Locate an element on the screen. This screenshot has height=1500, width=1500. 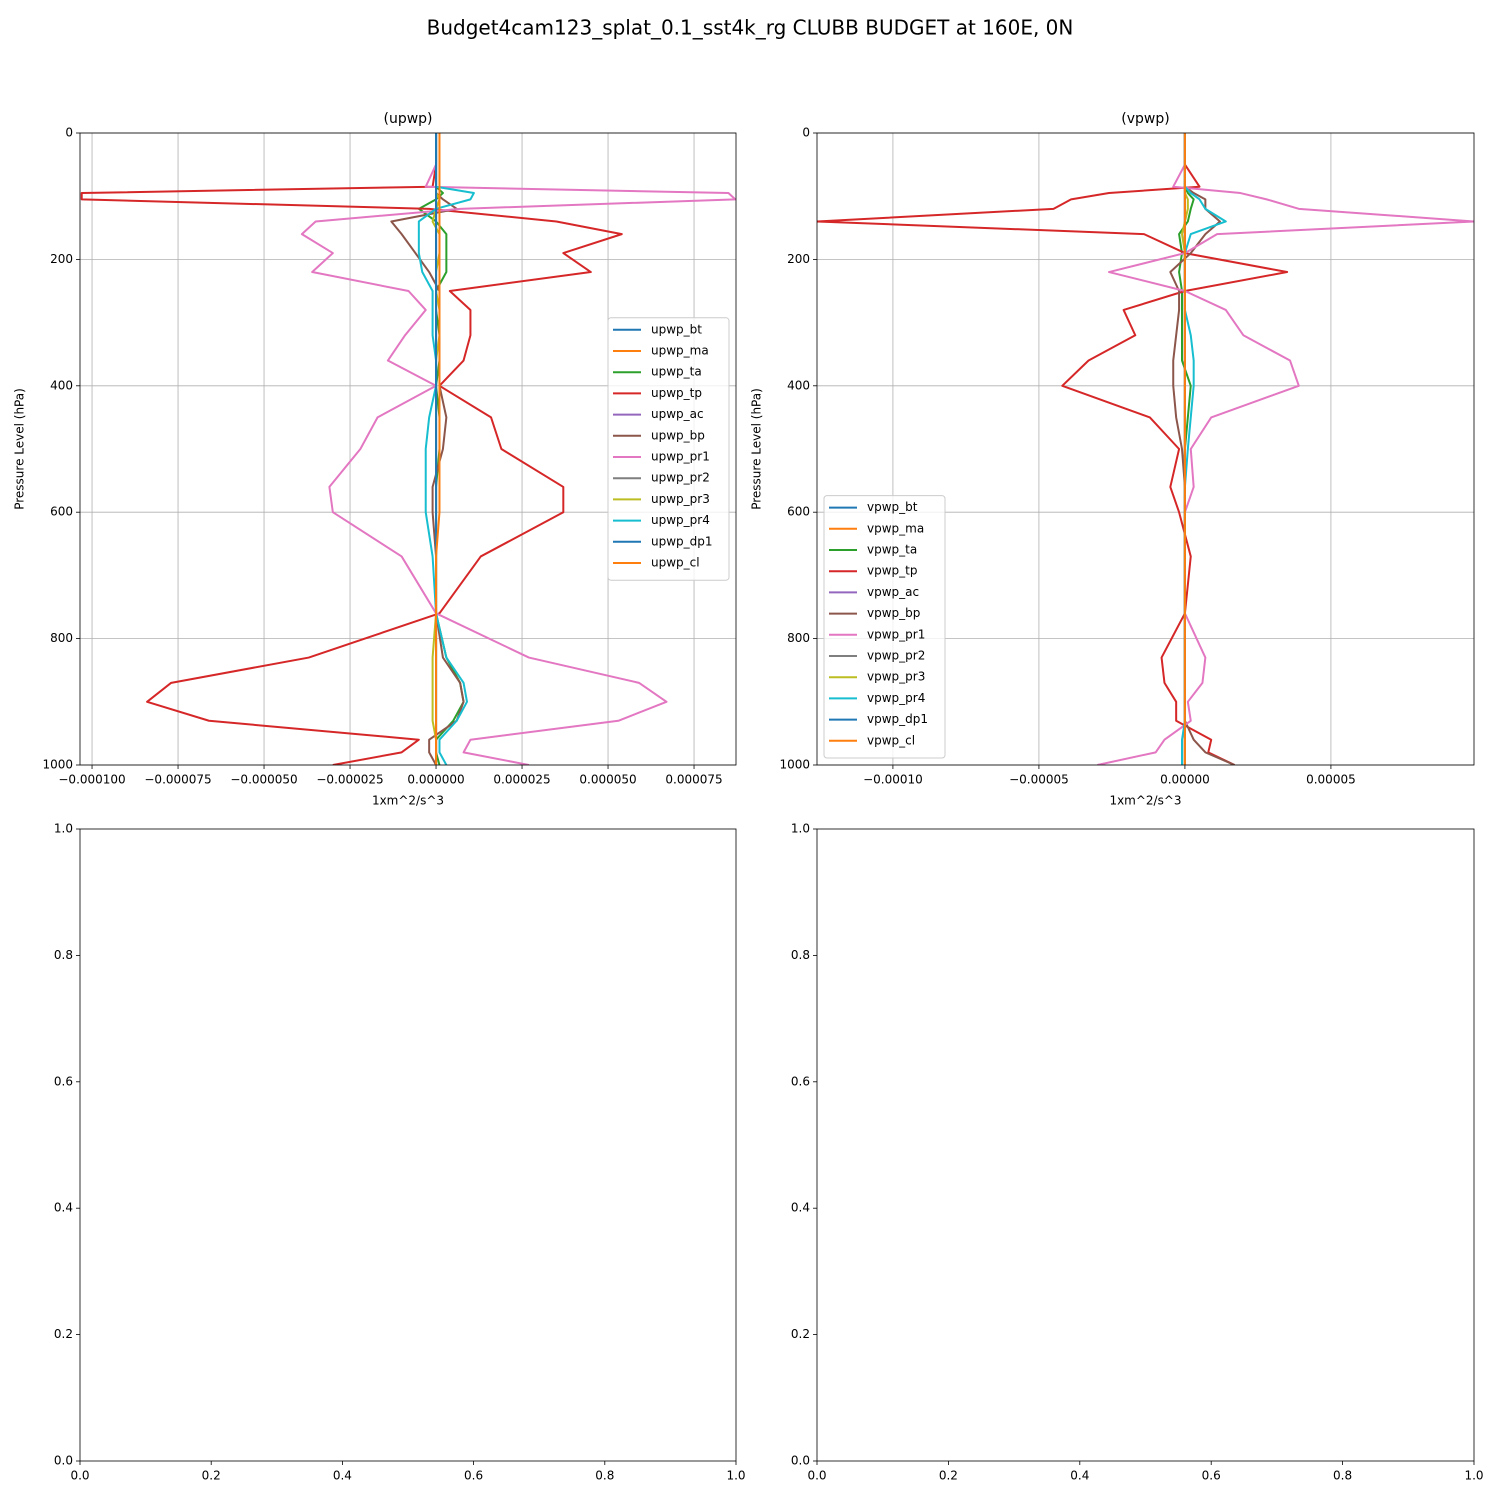
axes-title: (vpwp) is located at coordinates (1145, 119).